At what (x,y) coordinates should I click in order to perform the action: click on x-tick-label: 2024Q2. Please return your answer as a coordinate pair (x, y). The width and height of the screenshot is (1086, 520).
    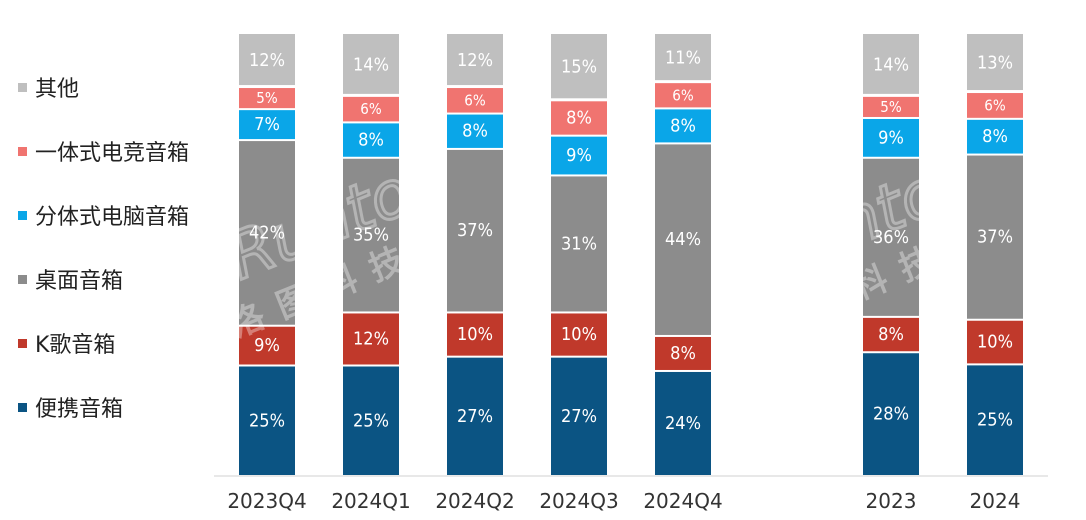
    Looking at the image, I should click on (474, 501).